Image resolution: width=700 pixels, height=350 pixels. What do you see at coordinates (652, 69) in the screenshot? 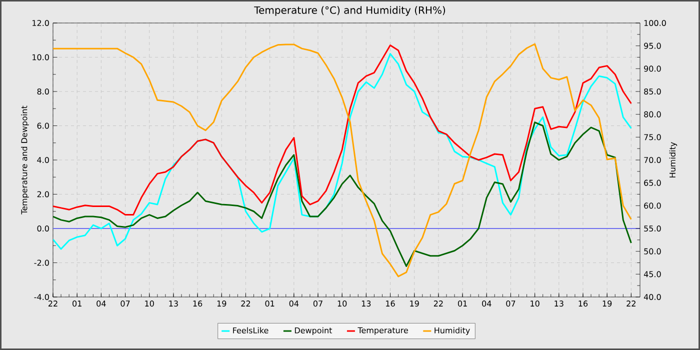
I see `y2-tick-label: 90.0` at bounding box center [652, 69].